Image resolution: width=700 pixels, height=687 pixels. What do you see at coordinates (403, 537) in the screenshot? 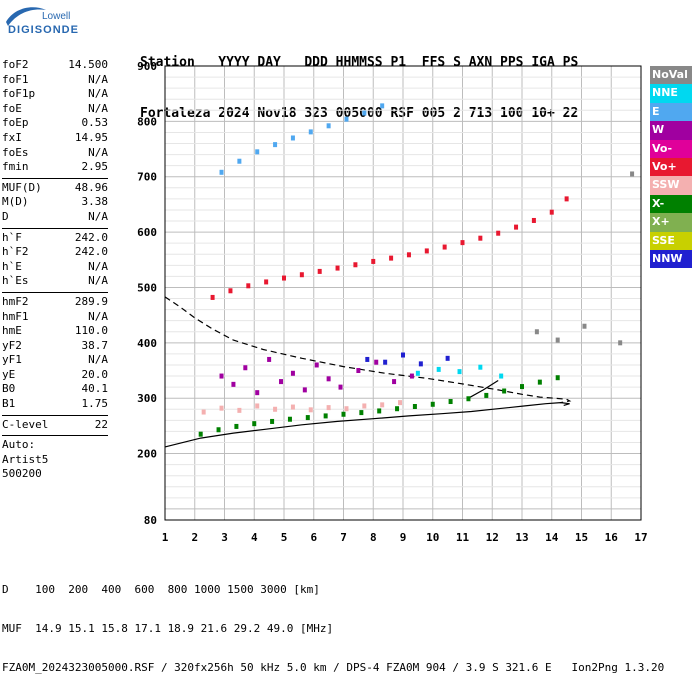
I see `x-tick-label: 9` at bounding box center [403, 537].